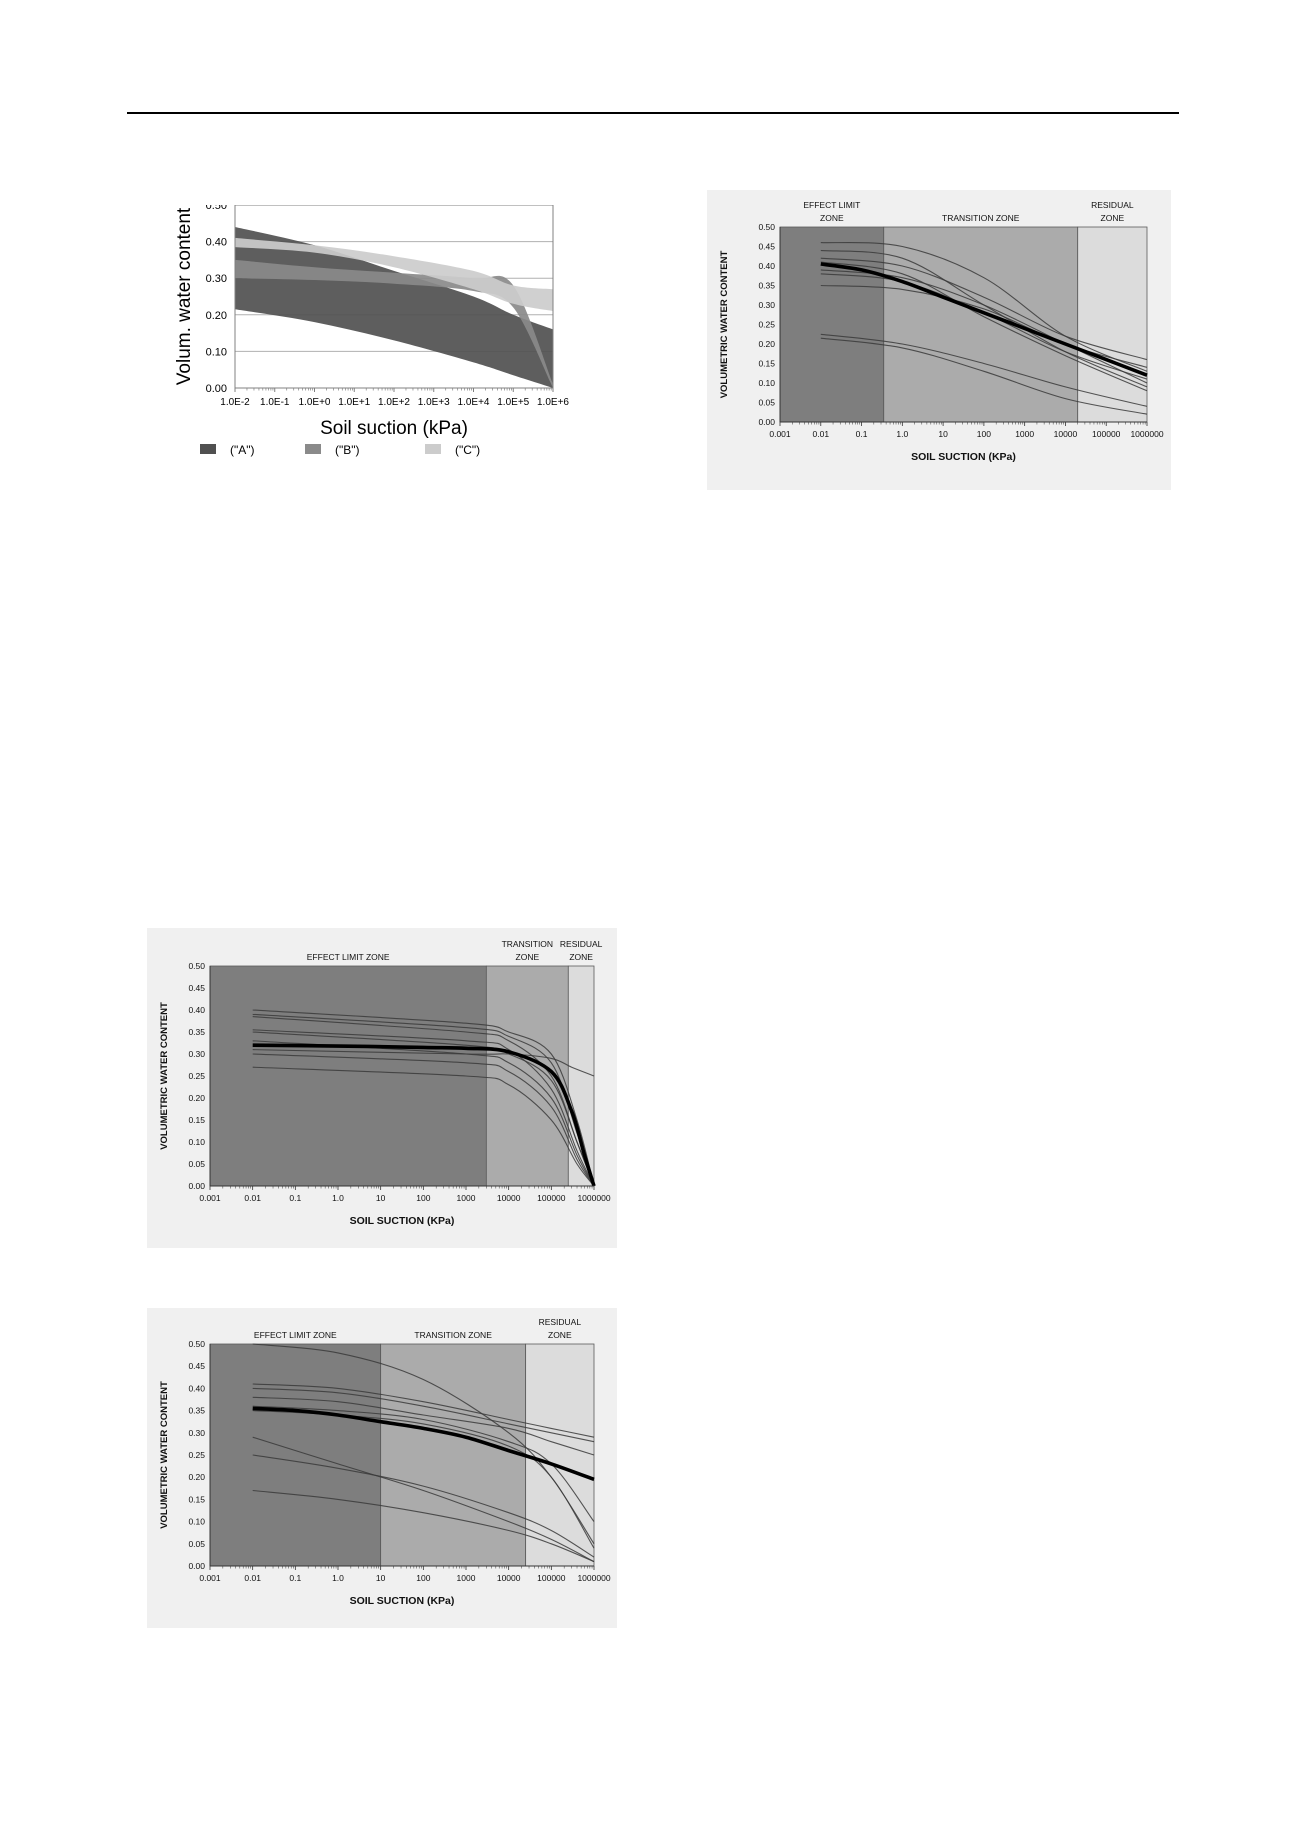 The height and width of the screenshot is (1839, 1300). I want to click on x-tick-label: 1.0E+0, so click(315, 402).